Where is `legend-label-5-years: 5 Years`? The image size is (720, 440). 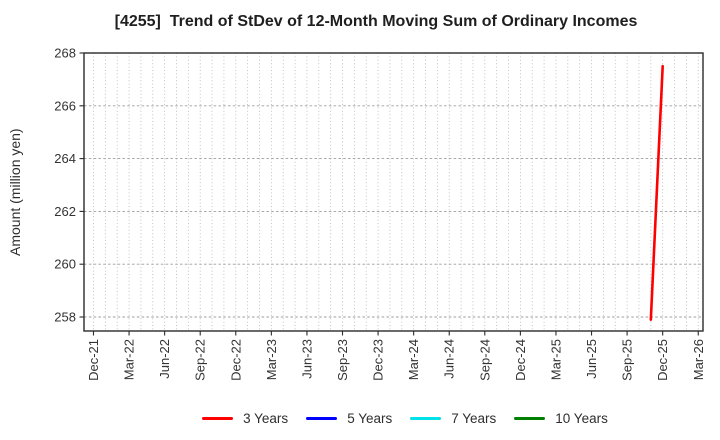 legend-label-5-years: 5 Years is located at coordinates (370, 418).